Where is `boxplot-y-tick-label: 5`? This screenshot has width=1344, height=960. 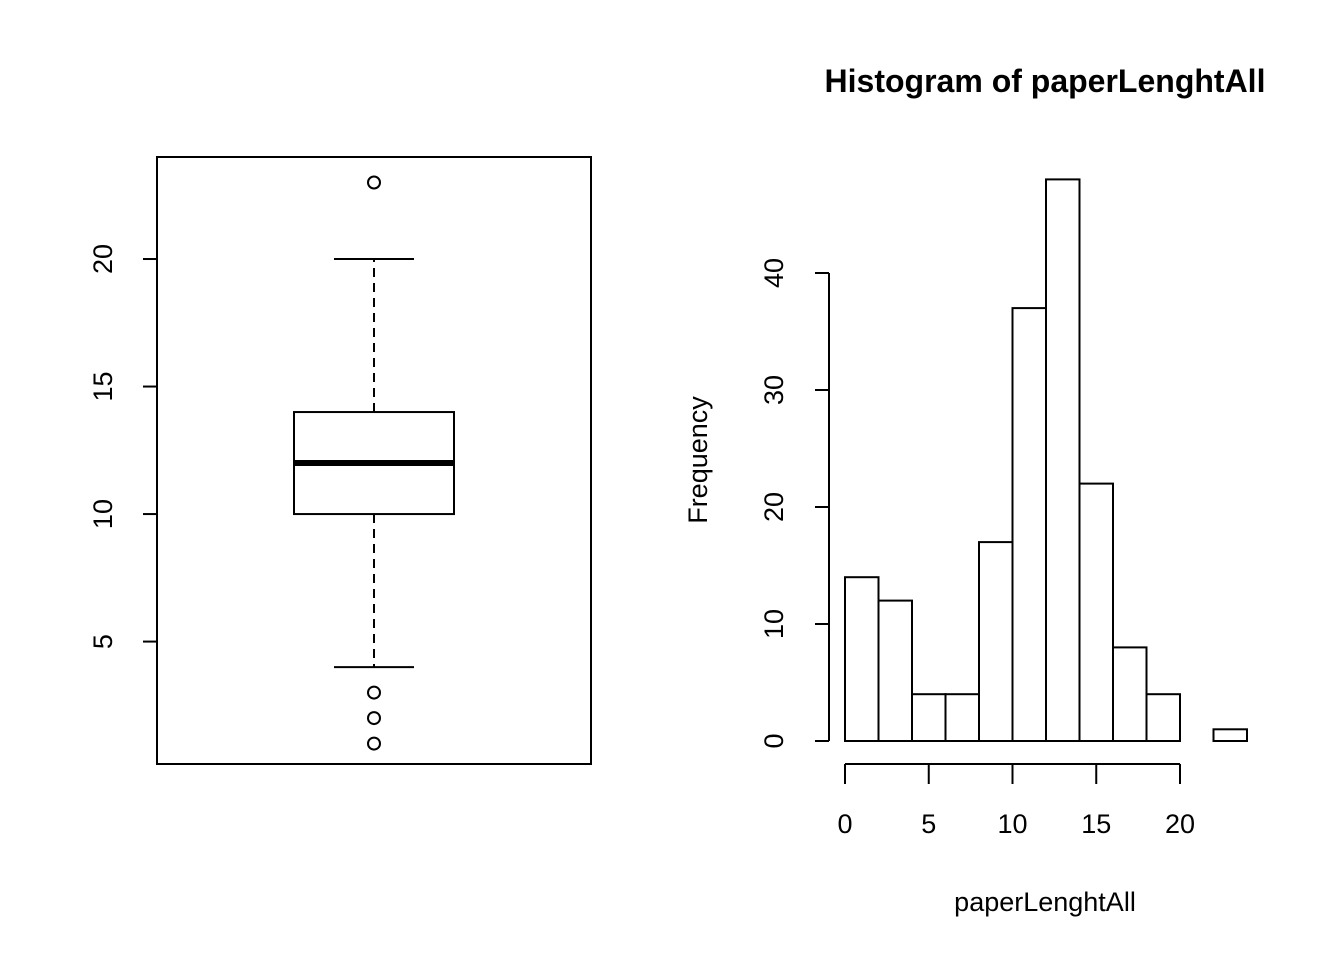
boxplot-y-tick-label: 5 is located at coordinates (103, 641).